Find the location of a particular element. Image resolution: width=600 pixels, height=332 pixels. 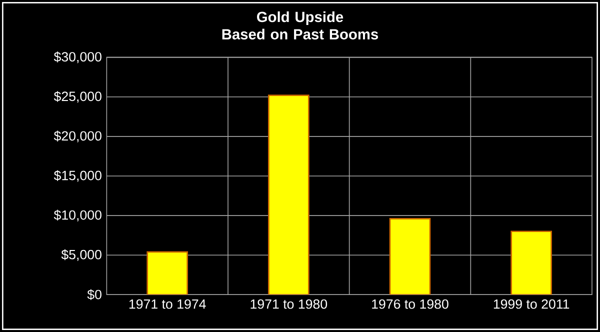

x-tick-label: 1976 to 1980 is located at coordinates (410, 304).